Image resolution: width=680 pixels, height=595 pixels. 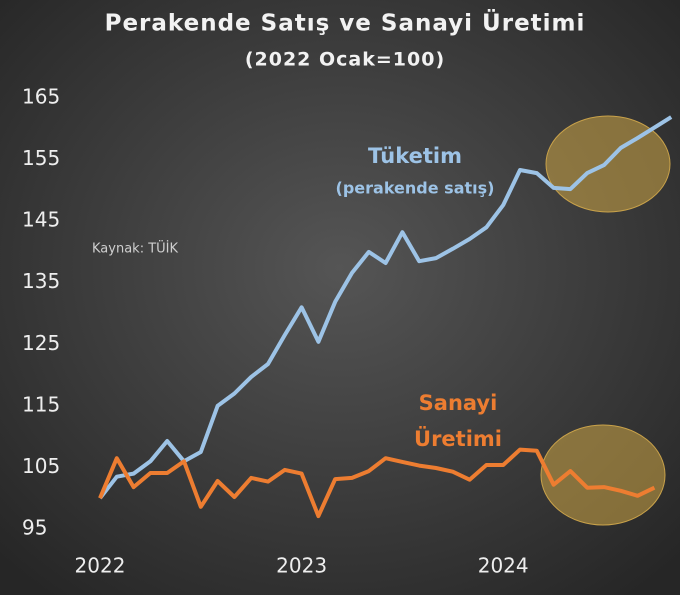 What do you see at coordinates (41, 343) in the screenshot?
I see `y-tick-label: 125` at bounding box center [41, 343].